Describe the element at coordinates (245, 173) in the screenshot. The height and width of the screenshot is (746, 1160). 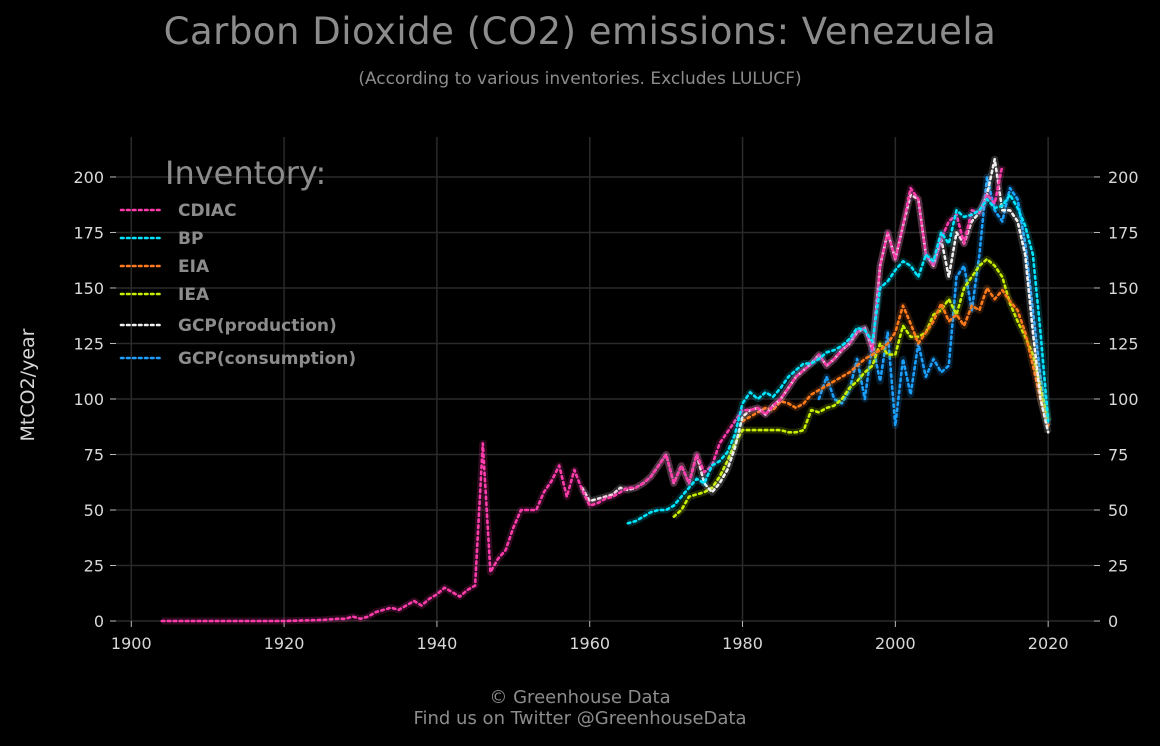
I see `legend-title: Inventory:` at that location.